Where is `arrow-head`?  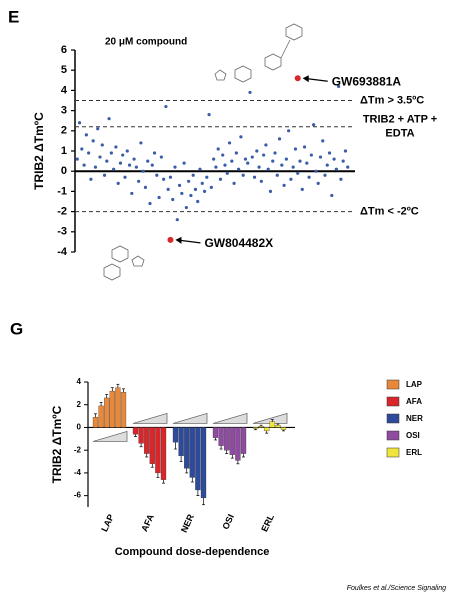
arrow-head is located at coordinates (178, 240).